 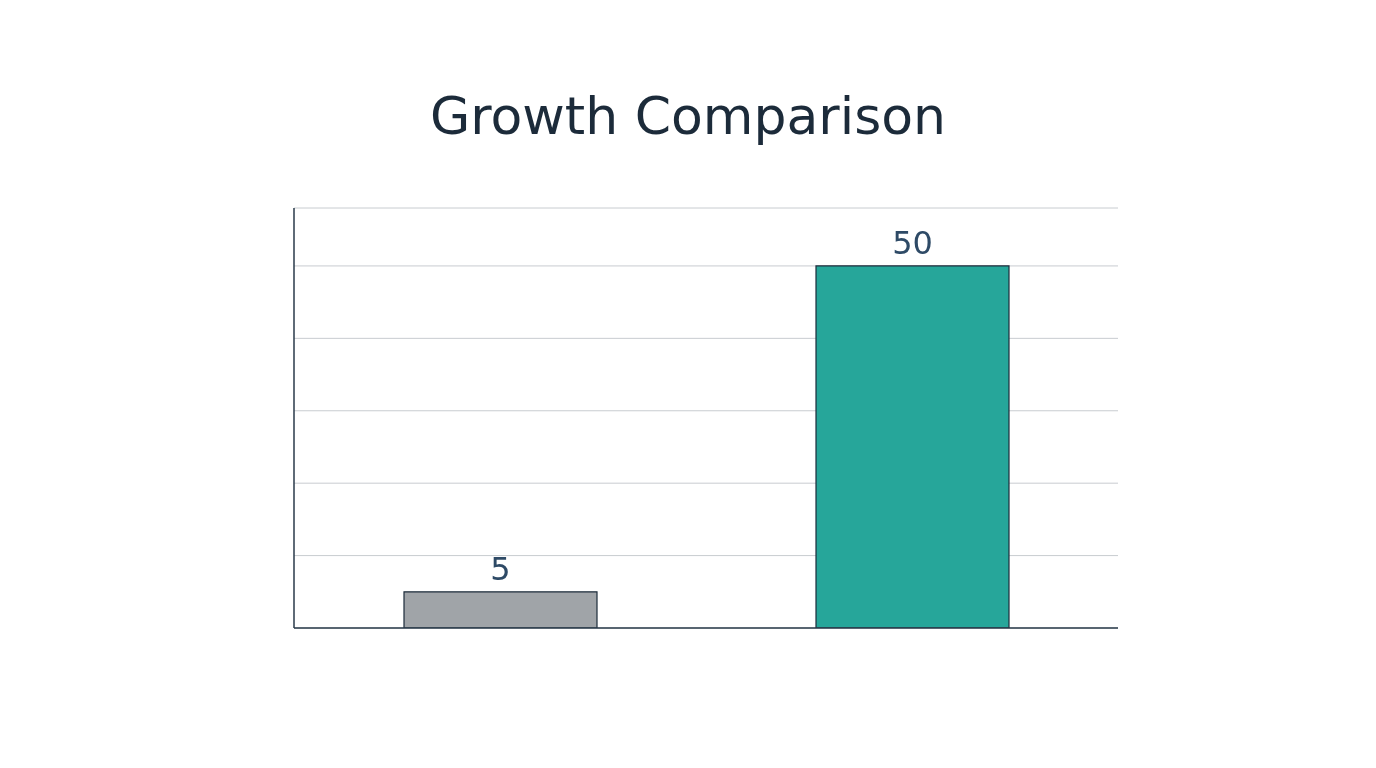 I want to click on chart-title: Growth Comparison, so click(x=688, y=116).